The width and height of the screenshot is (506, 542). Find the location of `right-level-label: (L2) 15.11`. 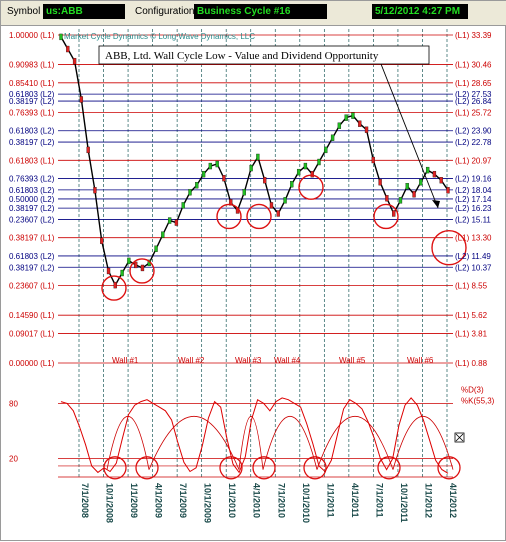

right-level-label: (L2) 15.11 is located at coordinates (473, 219).